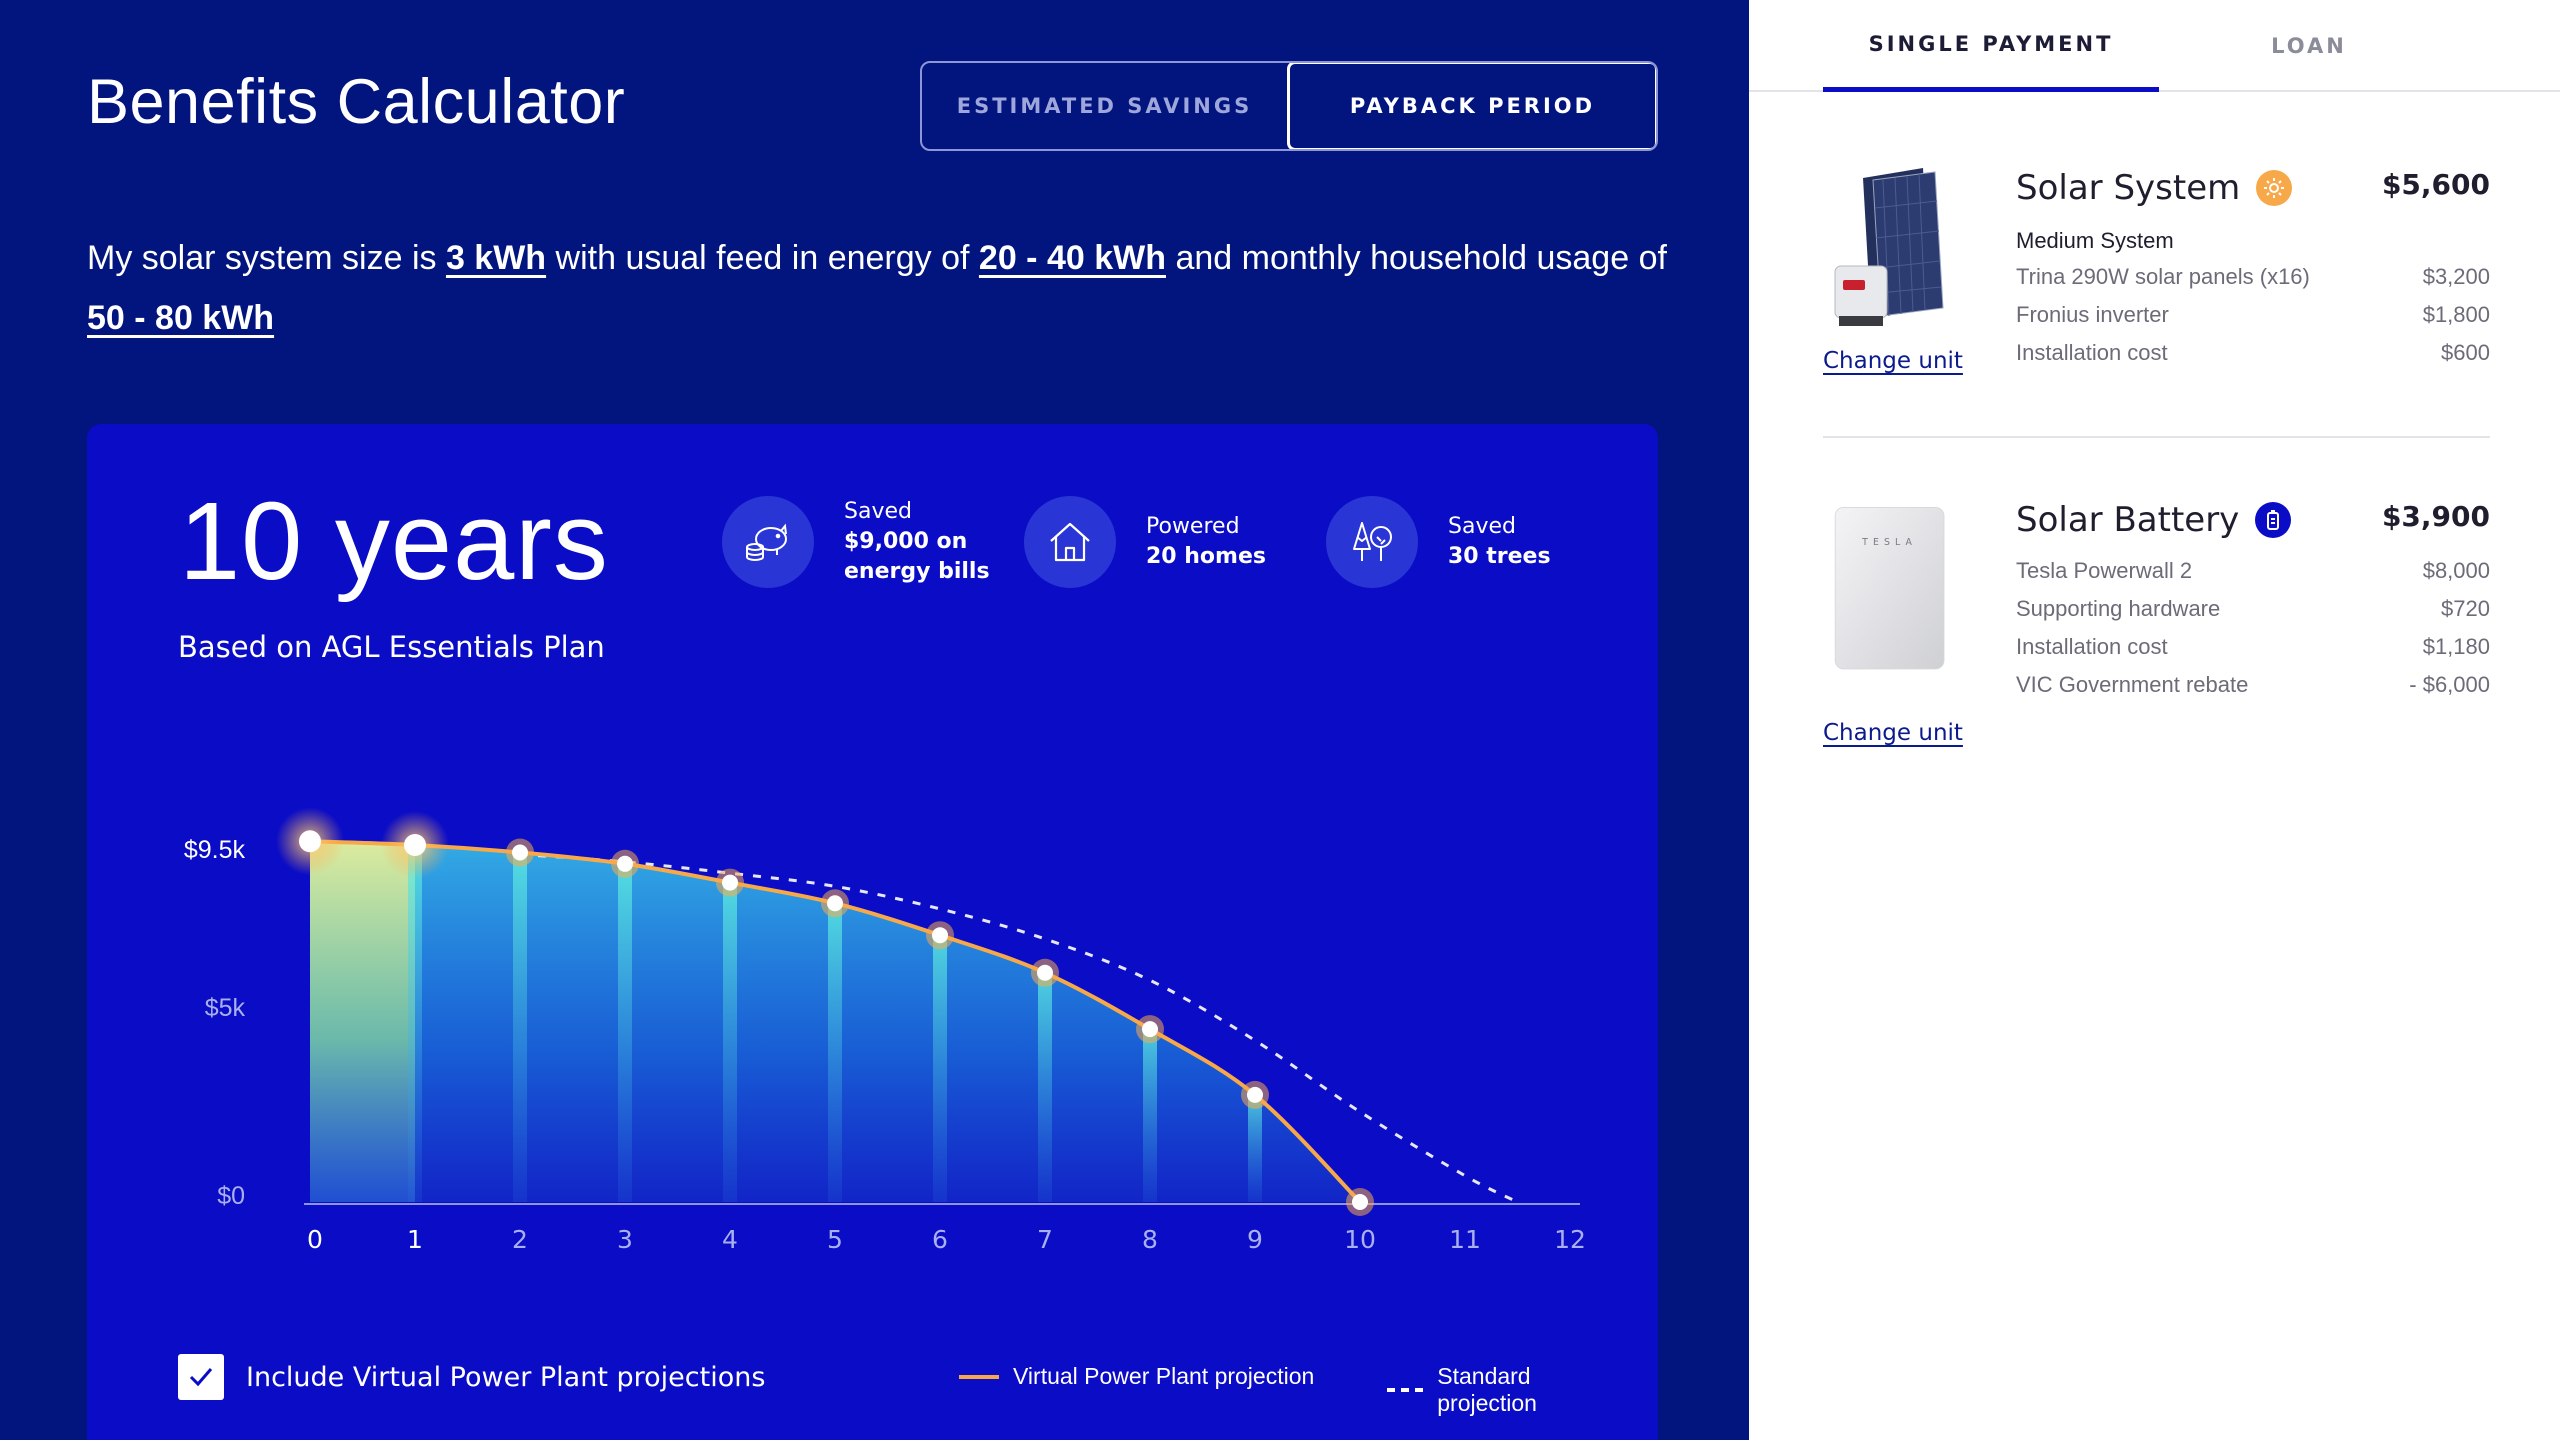  What do you see at coordinates (1072, 258) in the screenshot?
I see `feed-in-link: 20 - 40 kWh` at bounding box center [1072, 258].